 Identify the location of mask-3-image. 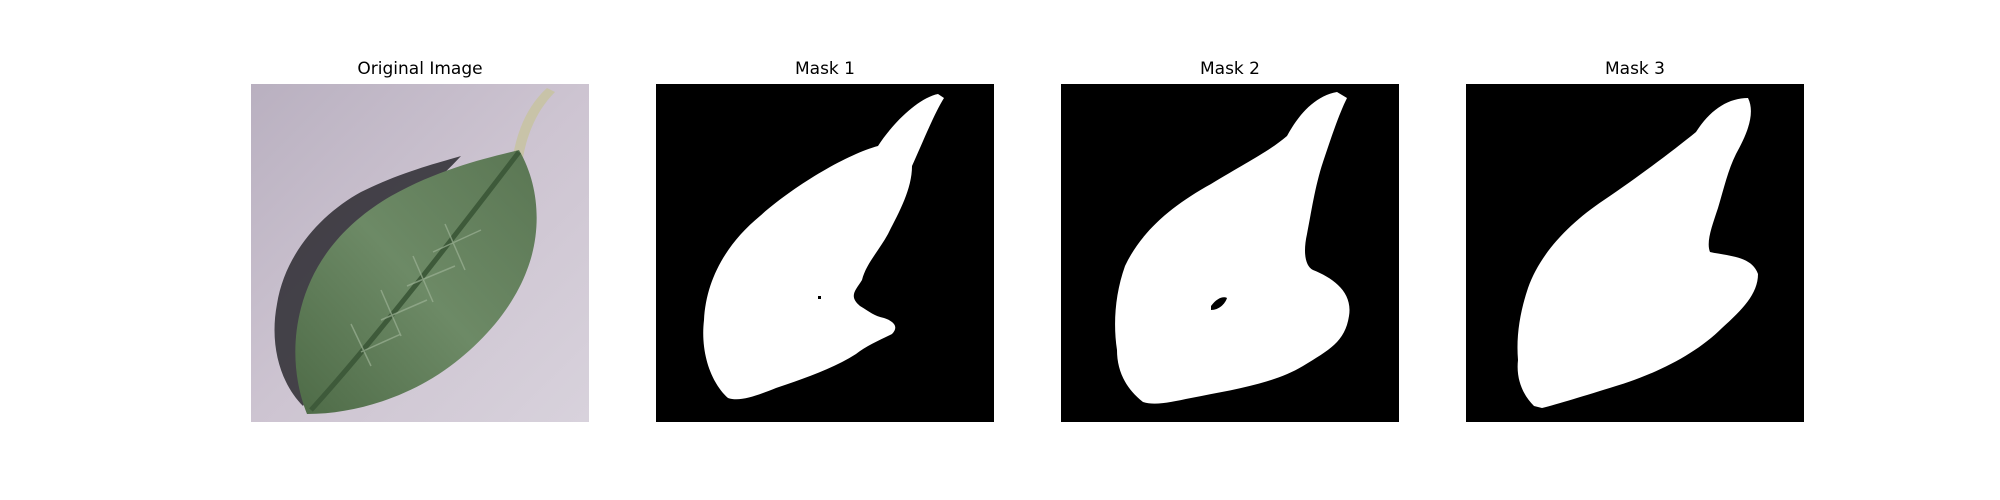
(1635, 253).